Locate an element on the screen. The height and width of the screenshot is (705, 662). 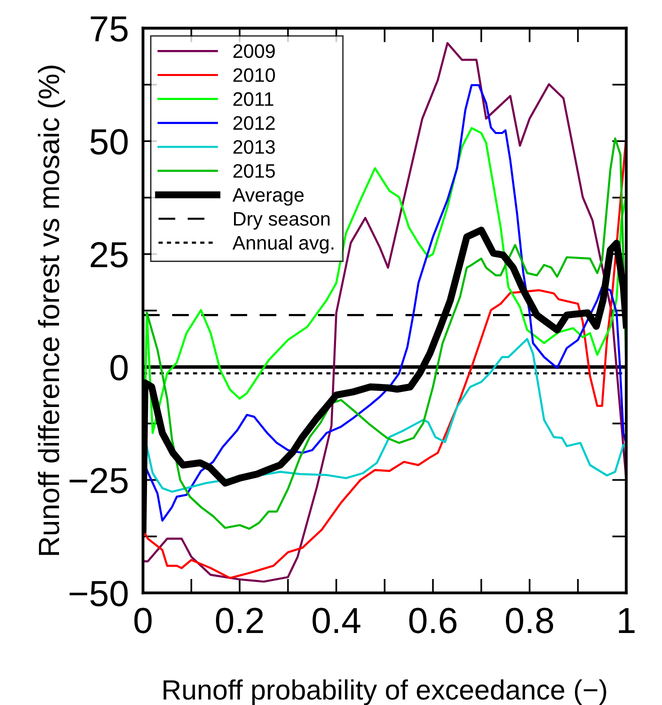
legend-label: 2015 is located at coordinates (254, 171).